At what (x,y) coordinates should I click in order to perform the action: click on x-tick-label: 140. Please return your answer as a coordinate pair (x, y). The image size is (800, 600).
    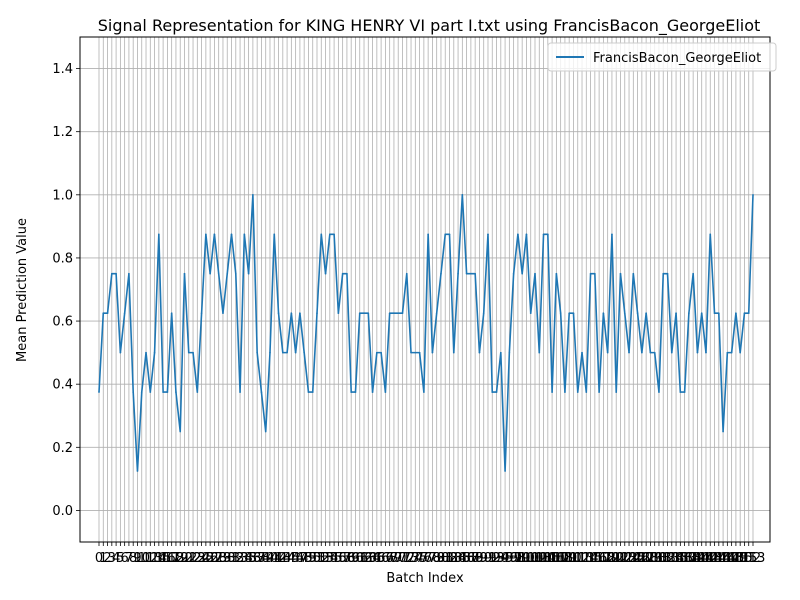
    Looking at the image, I should click on (697, 558).